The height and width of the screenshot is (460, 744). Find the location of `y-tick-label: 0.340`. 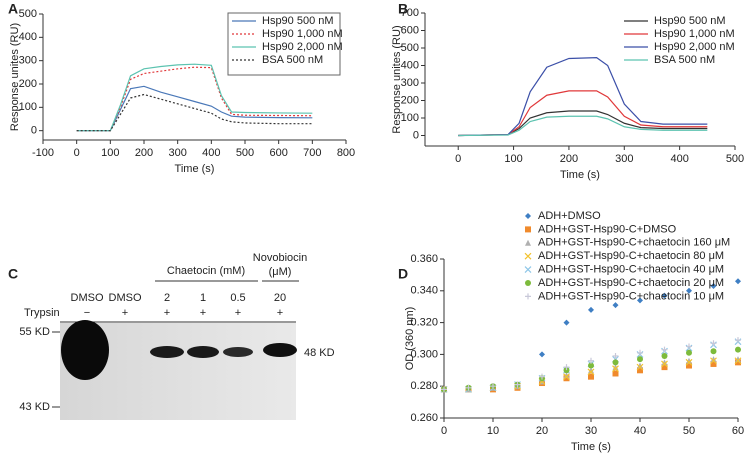

y-tick-label: 0.340 is located at coordinates (424, 291).